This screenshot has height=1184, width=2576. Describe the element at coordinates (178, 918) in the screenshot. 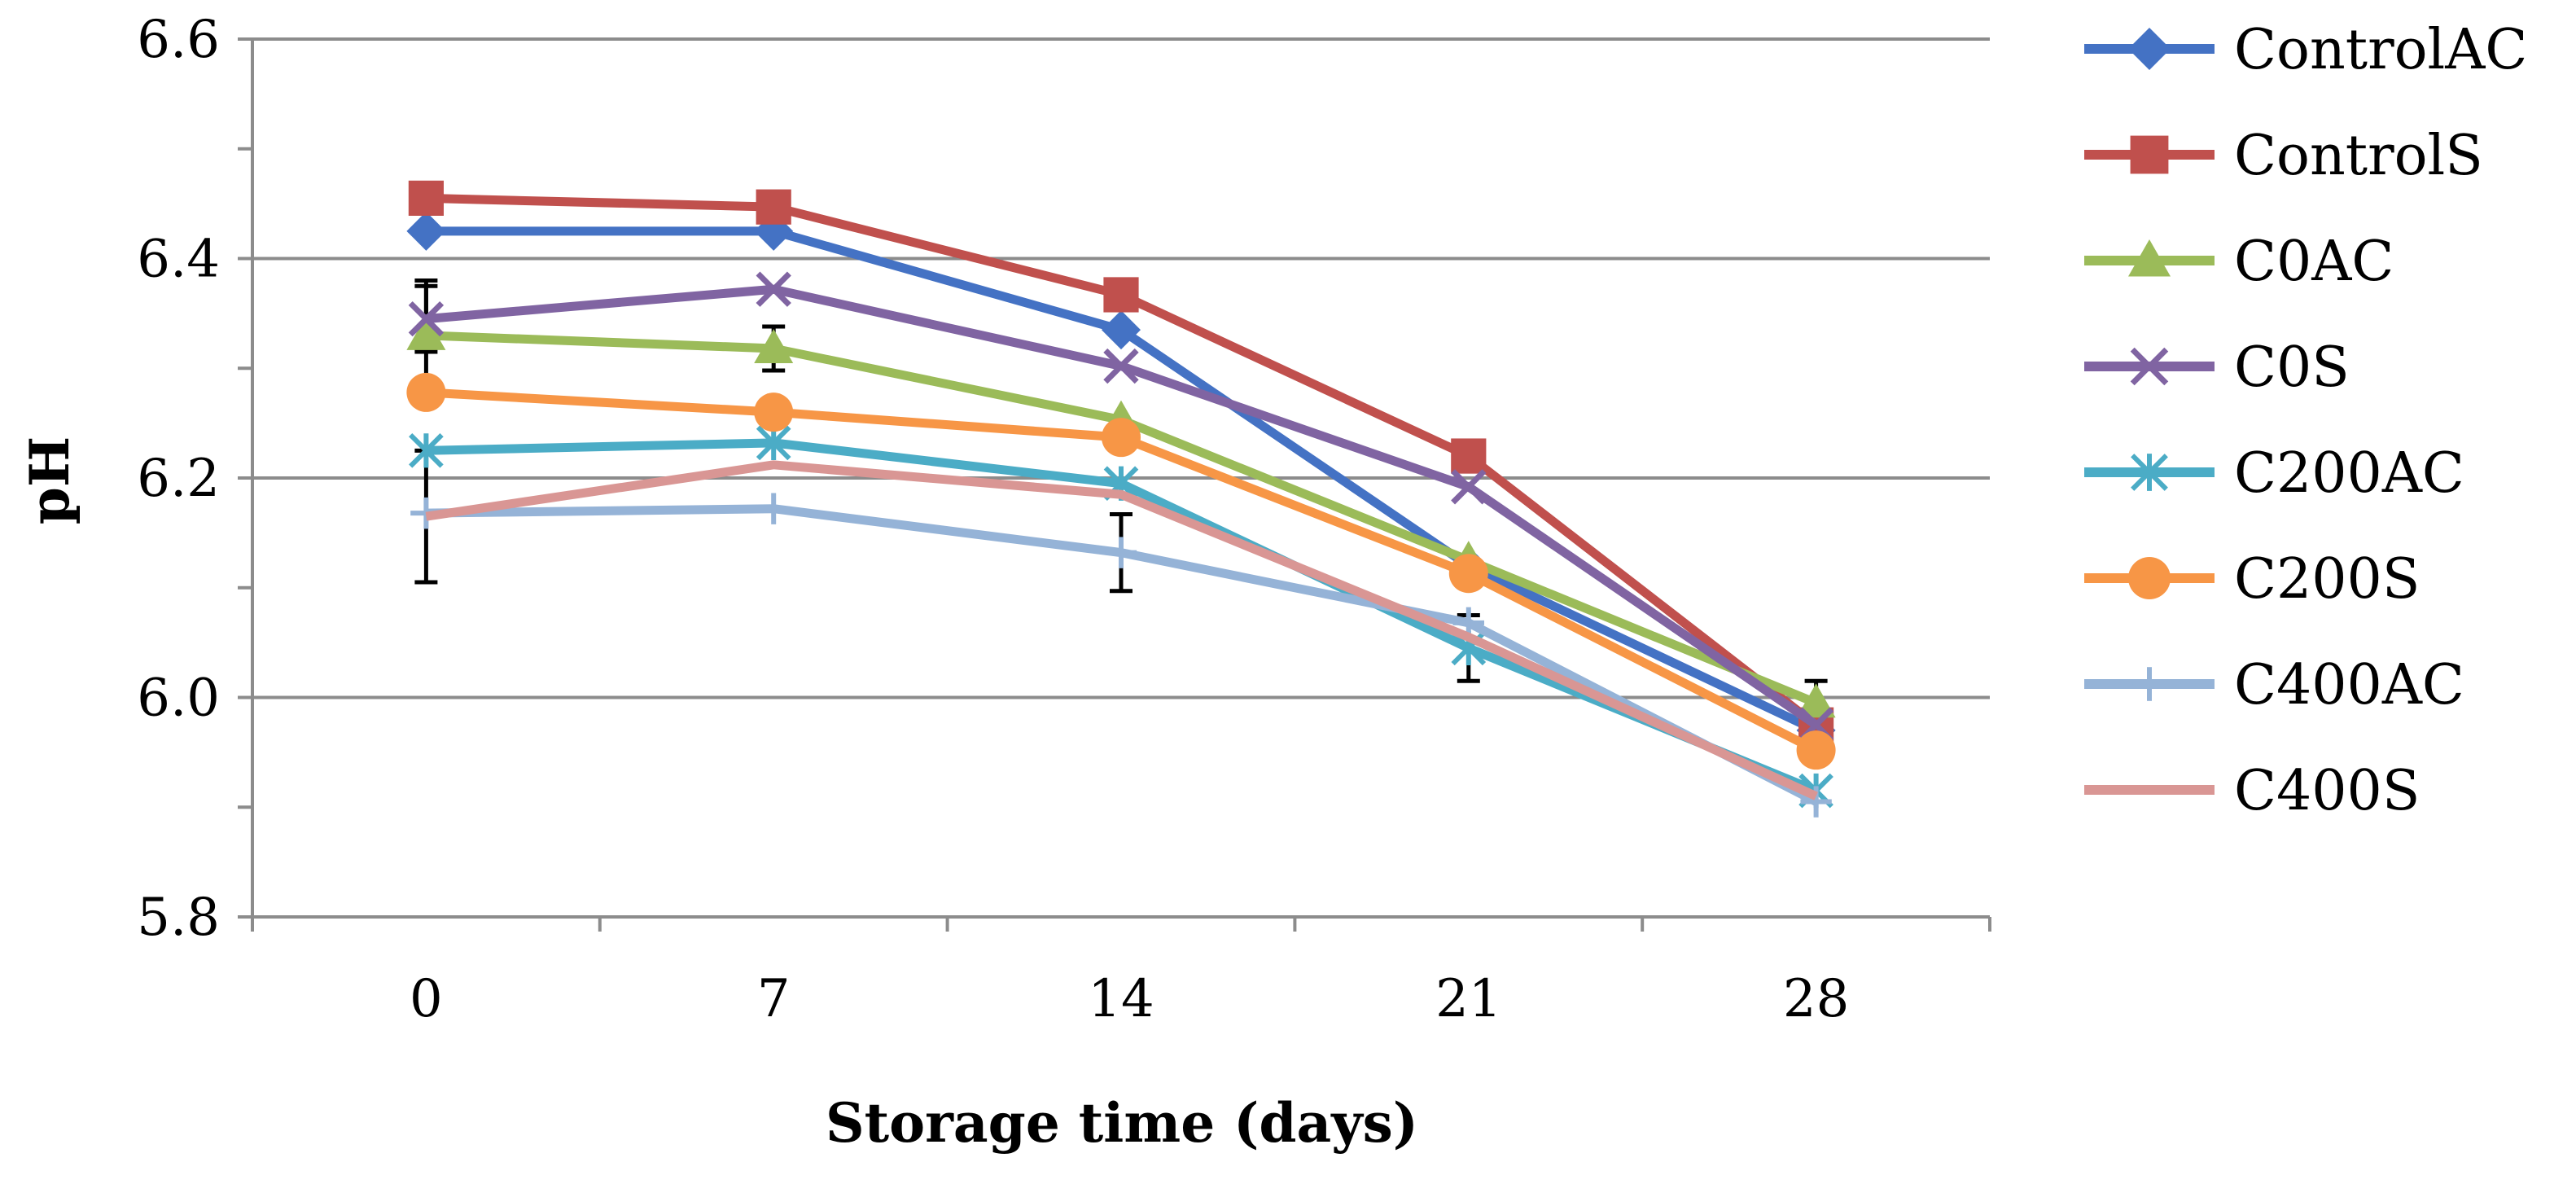

I see `y-tick-label: 5.8` at that location.